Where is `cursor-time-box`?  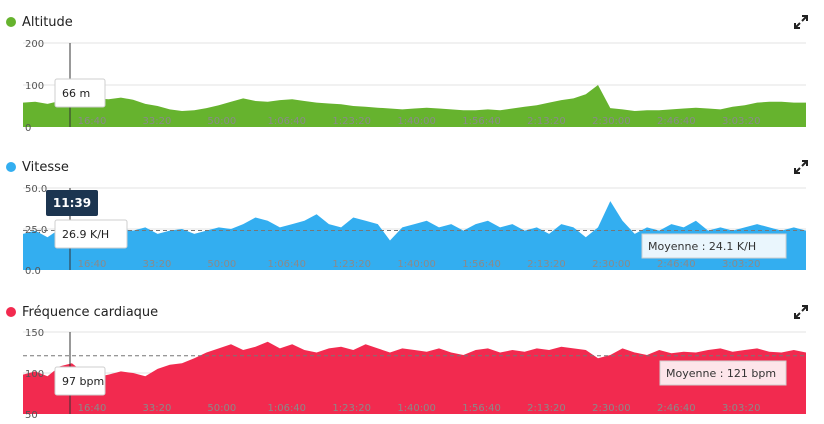 cursor-time-box is located at coordinates (72, 203).